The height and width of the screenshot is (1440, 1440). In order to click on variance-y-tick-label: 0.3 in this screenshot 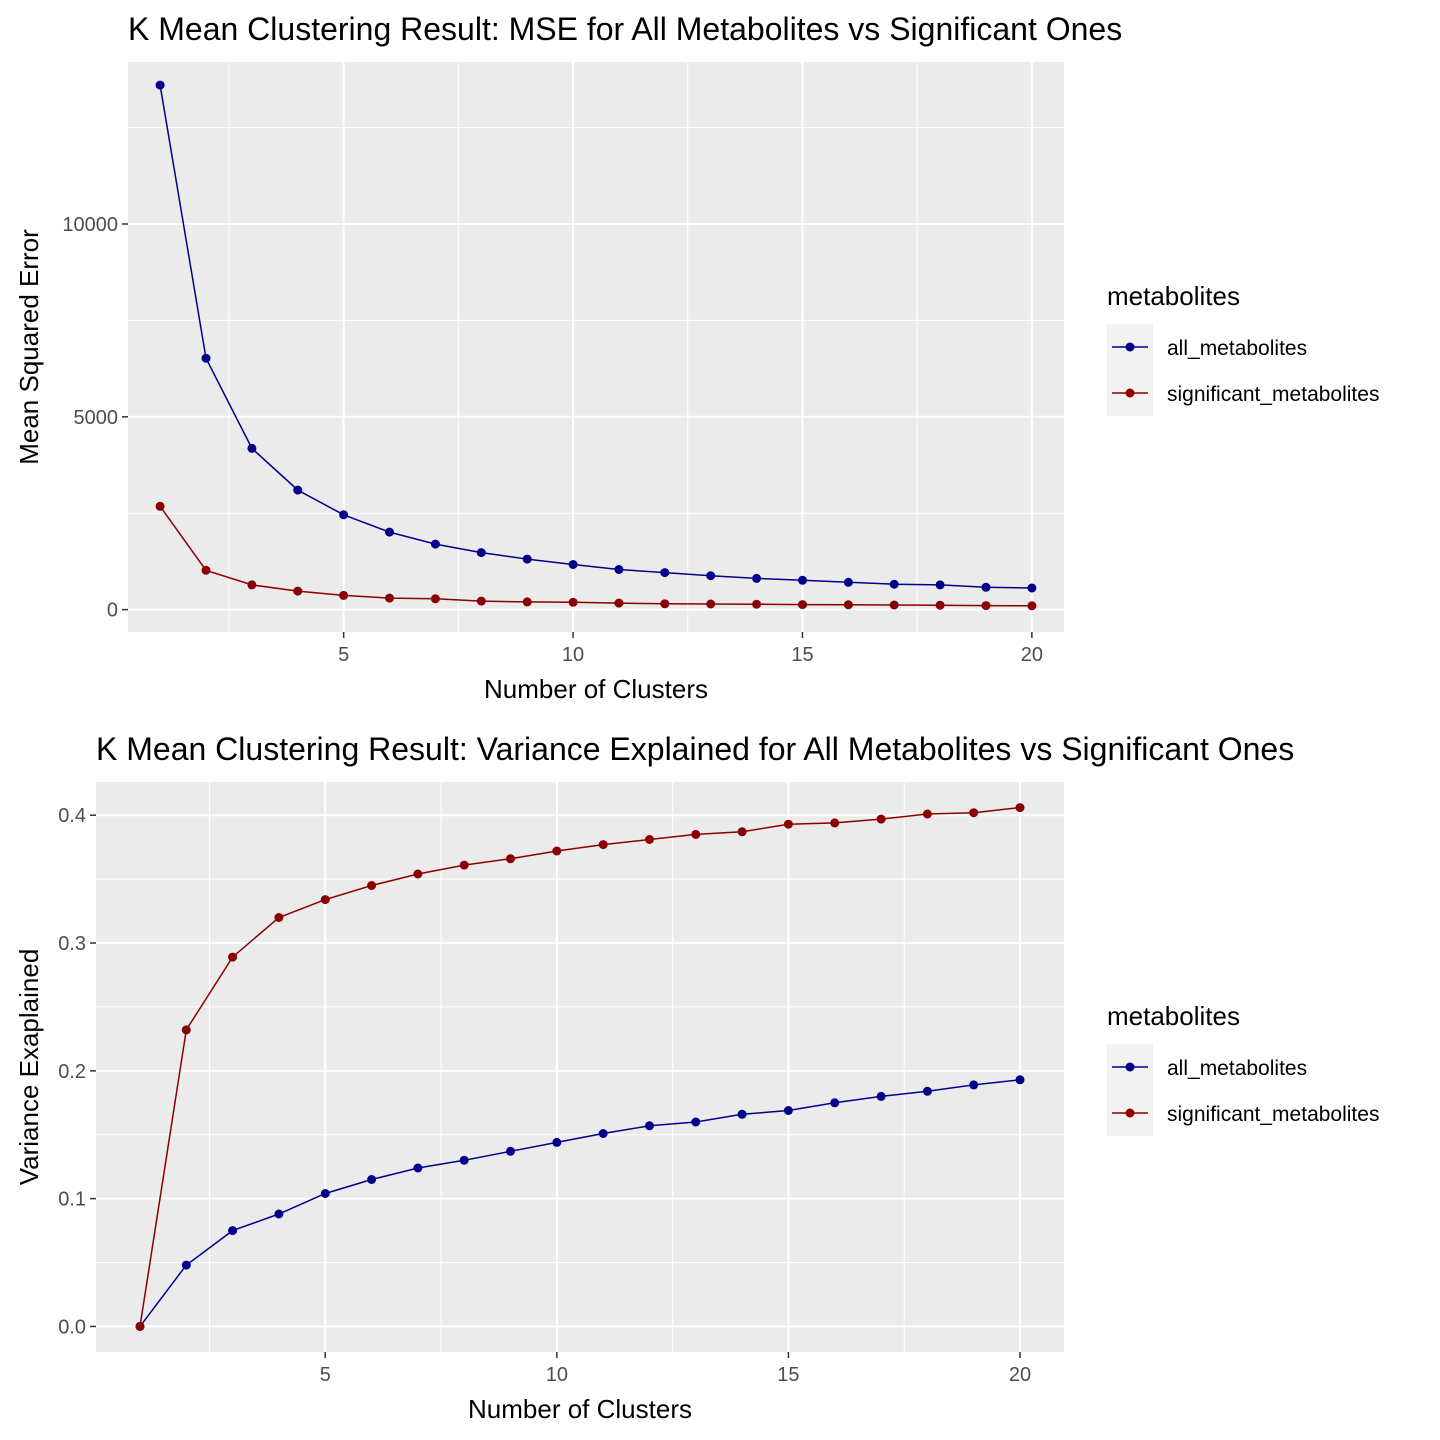, I will do `click(72, 944)`.